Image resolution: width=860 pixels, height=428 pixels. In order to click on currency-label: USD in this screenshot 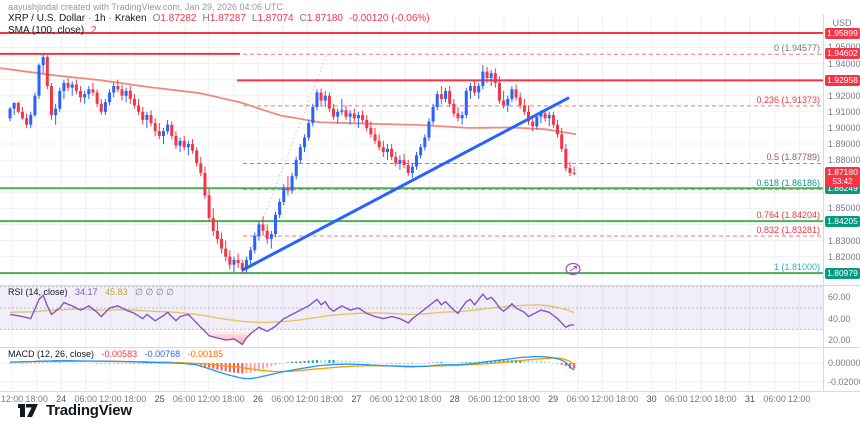, I will do `click(842, 23)`.